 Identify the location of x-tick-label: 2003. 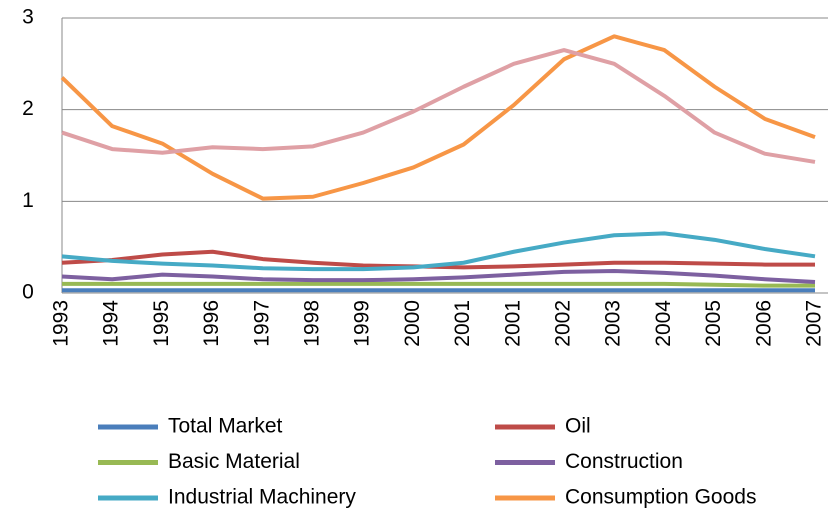
(613, 323).